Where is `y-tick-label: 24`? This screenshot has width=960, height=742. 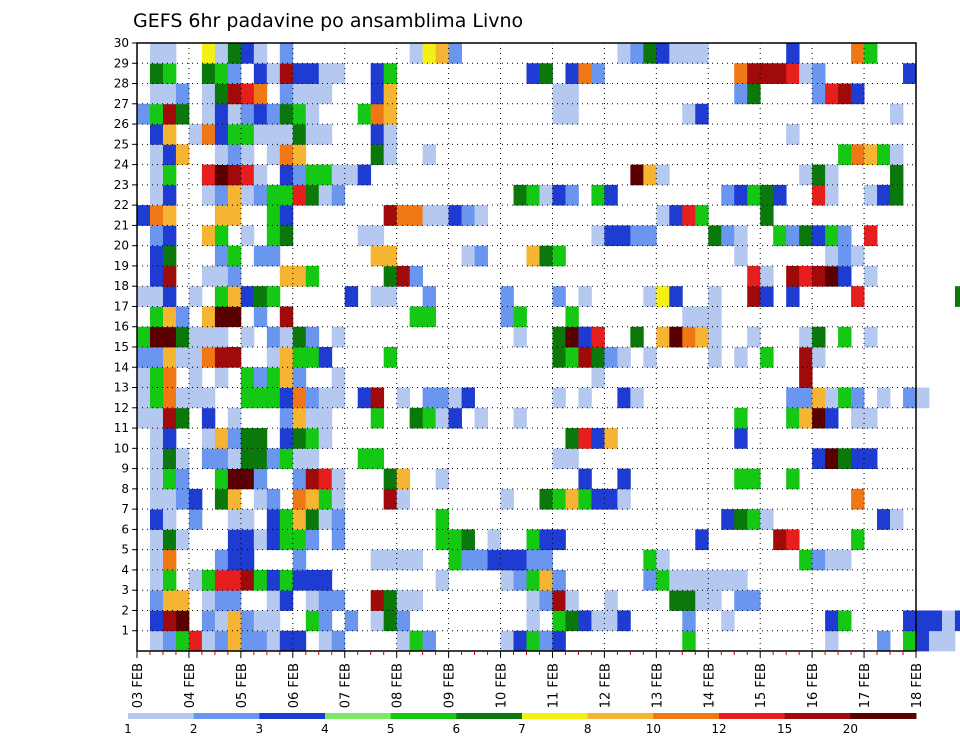 y-tick-label: 24 is located at coordinates (121, 165).